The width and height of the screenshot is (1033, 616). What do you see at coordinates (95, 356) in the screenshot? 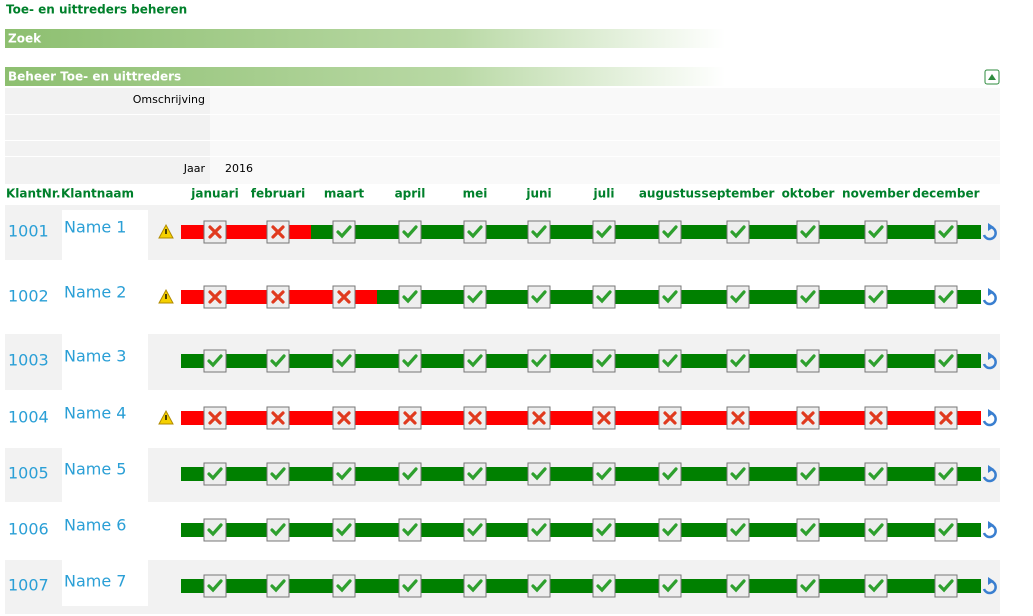
I see `client-name: Name 3` at bounding box center [95, 356].